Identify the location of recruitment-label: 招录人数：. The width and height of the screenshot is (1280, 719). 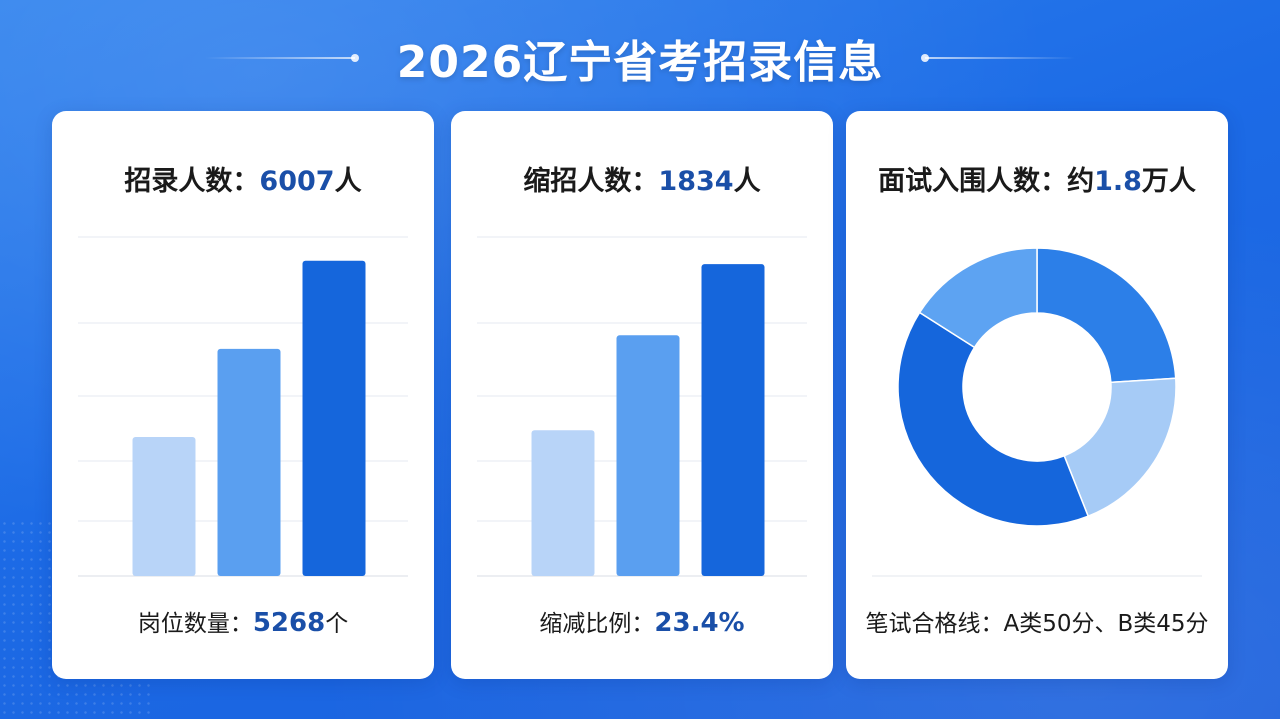
(192, 181).